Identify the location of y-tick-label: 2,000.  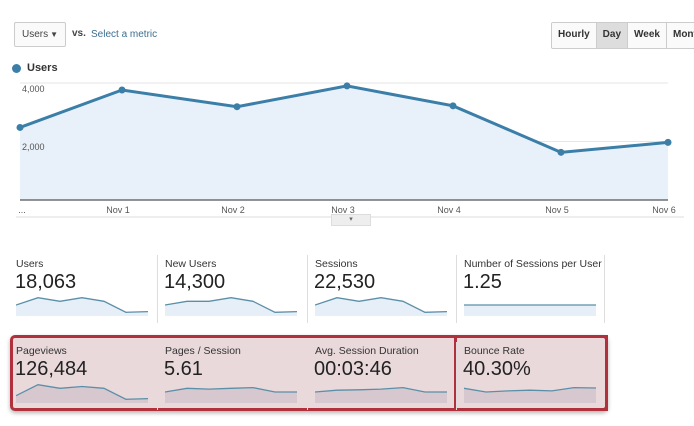
(33, 147).